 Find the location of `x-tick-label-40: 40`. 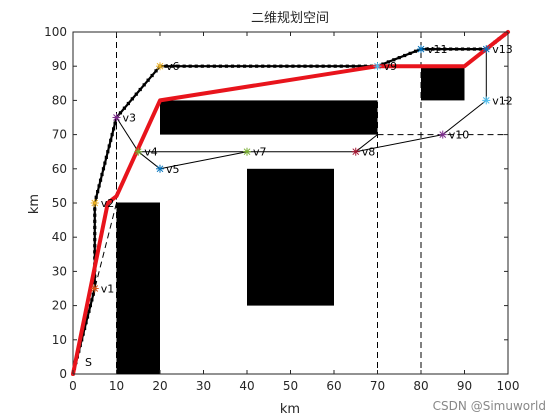

x-tick-label-40: 40 is located at coordinates (246, 386).